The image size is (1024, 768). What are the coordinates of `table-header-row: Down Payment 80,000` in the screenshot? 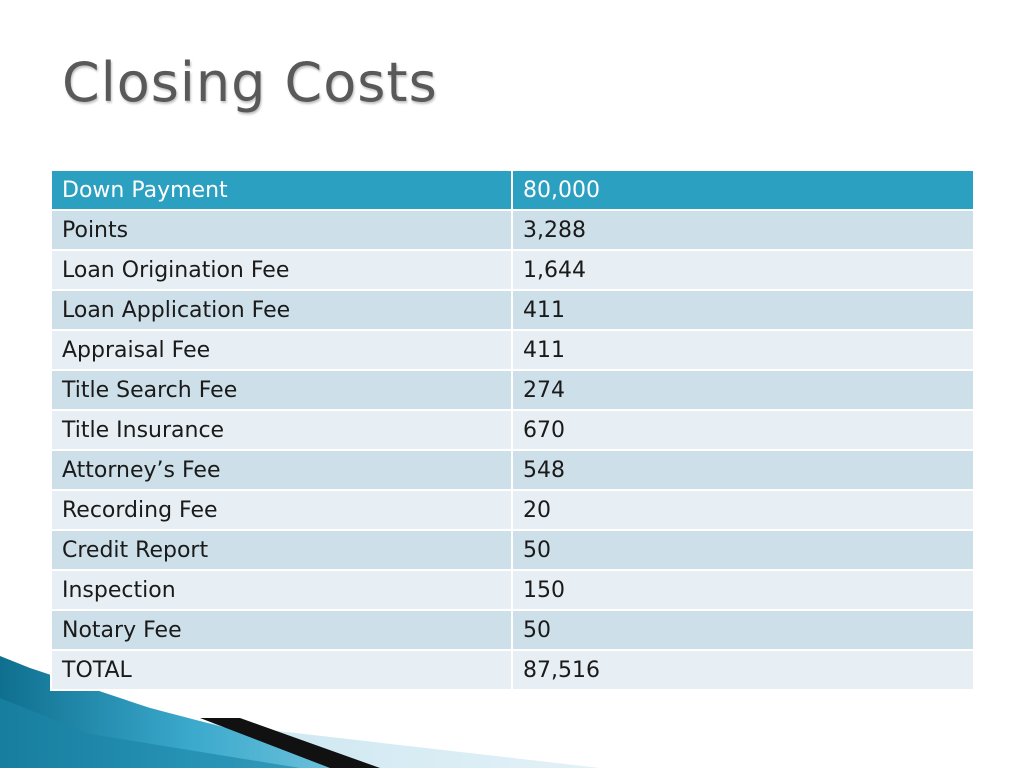 It's located at (512, 190).